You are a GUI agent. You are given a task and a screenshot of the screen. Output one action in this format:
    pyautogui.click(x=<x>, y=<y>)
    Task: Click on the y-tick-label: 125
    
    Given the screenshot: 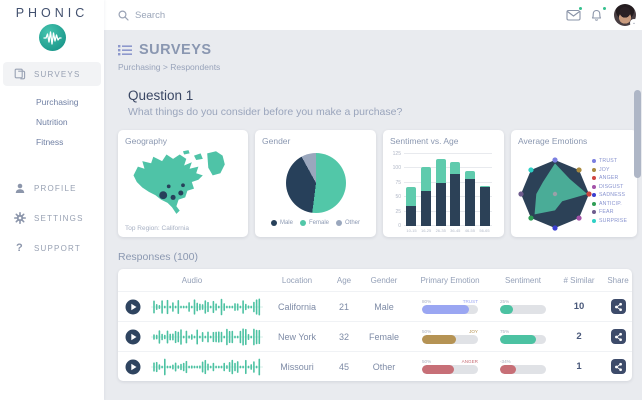 What is the action you would take?
    pyautogui.click(x=396, y=154)
    